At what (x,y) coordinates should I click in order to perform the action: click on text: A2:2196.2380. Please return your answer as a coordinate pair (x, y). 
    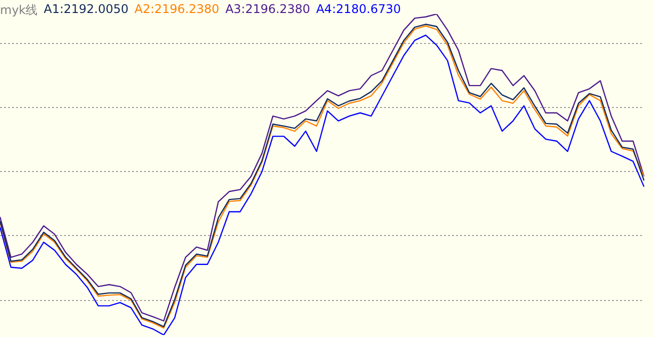
    Looking at the image, I should click on (177, 10).